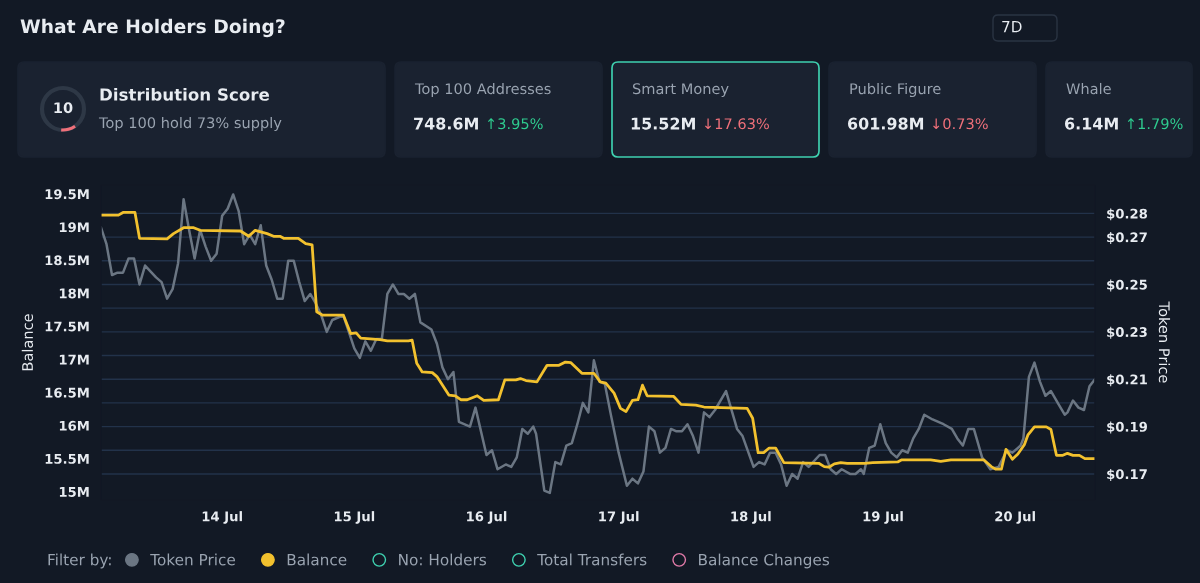  Describe the element at coordinates (487, 517) in the screenshot. I see `x-tick-label: 16 Jul` at that location.